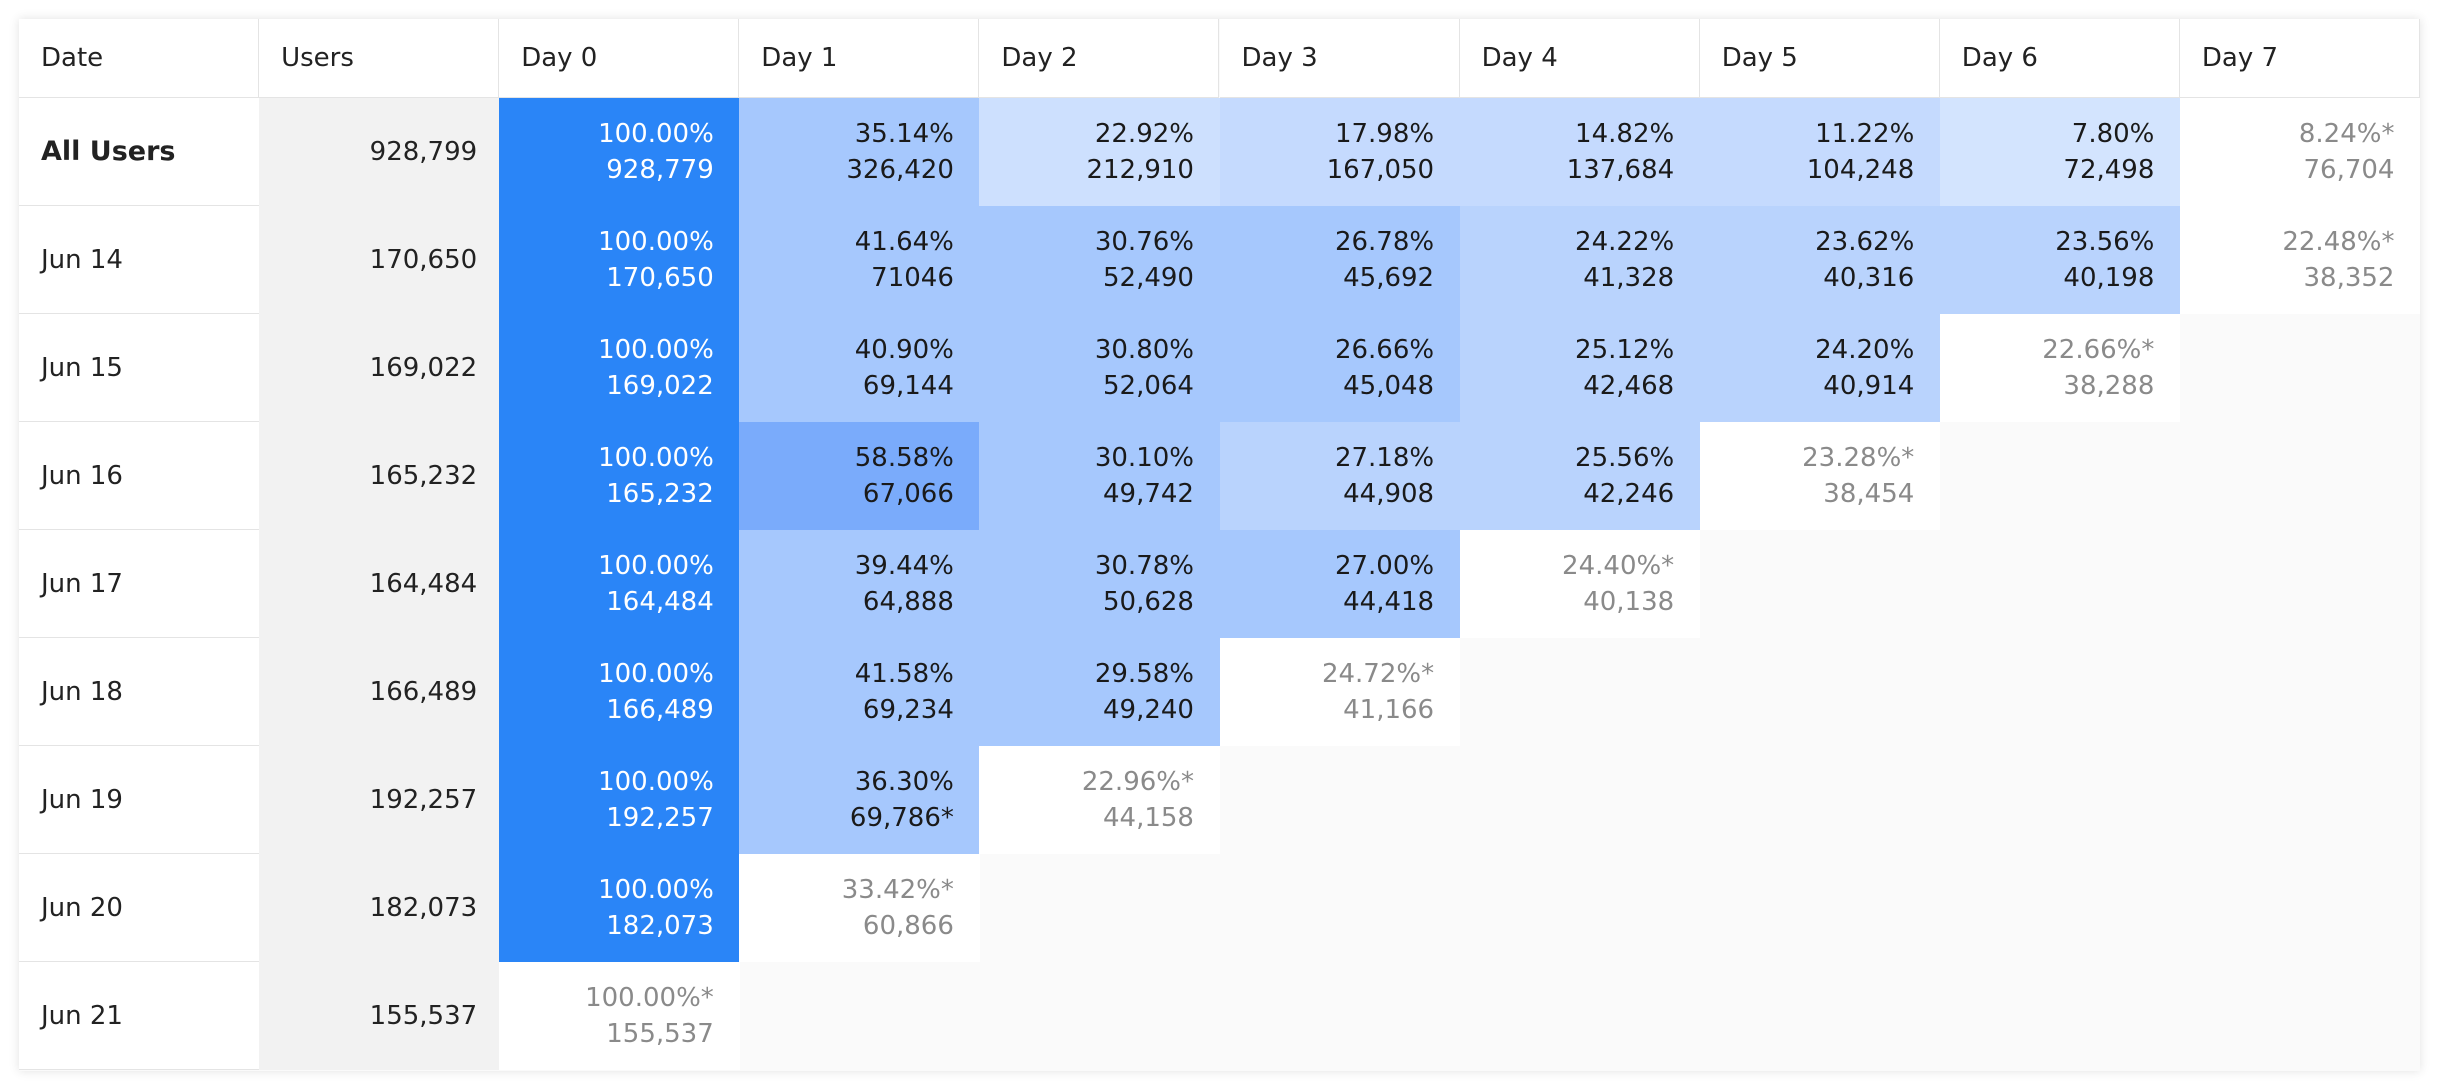 The width and height of the screenshot is (2440, 1092). I want to click on retained-count: 38,288, so click(2109, 386).